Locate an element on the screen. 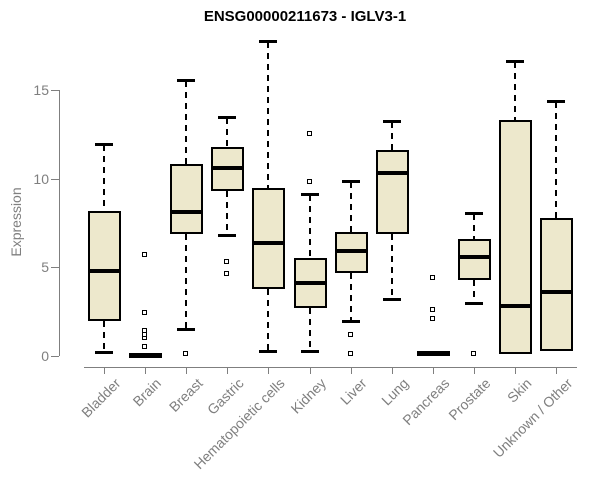 This screenshot has width=600, height=500. x-tick-label: Prostate is located at coordinates (469, 399).